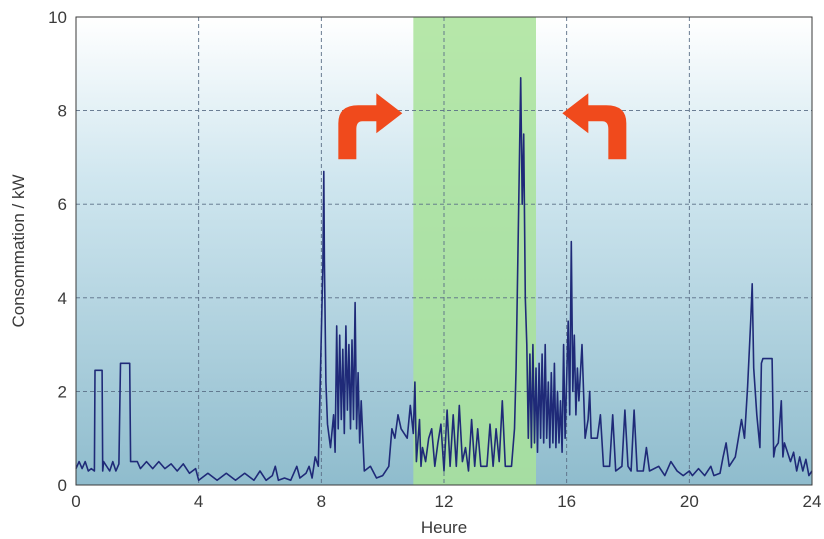 Image resolution: width=824 pixels, height=539 pixels. I want to click on y-tick-label: 8, so click(62, 111).